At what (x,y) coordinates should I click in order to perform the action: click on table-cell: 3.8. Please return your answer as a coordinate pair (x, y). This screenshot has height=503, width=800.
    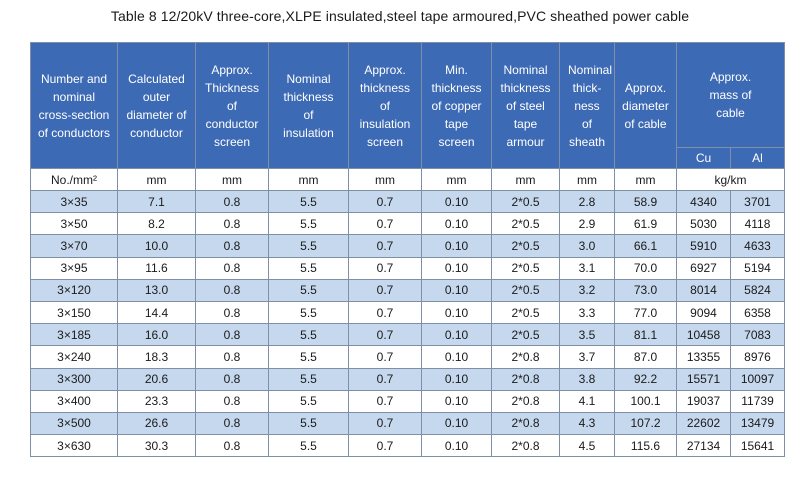
    Looking at the image, I should click on (587, 379).